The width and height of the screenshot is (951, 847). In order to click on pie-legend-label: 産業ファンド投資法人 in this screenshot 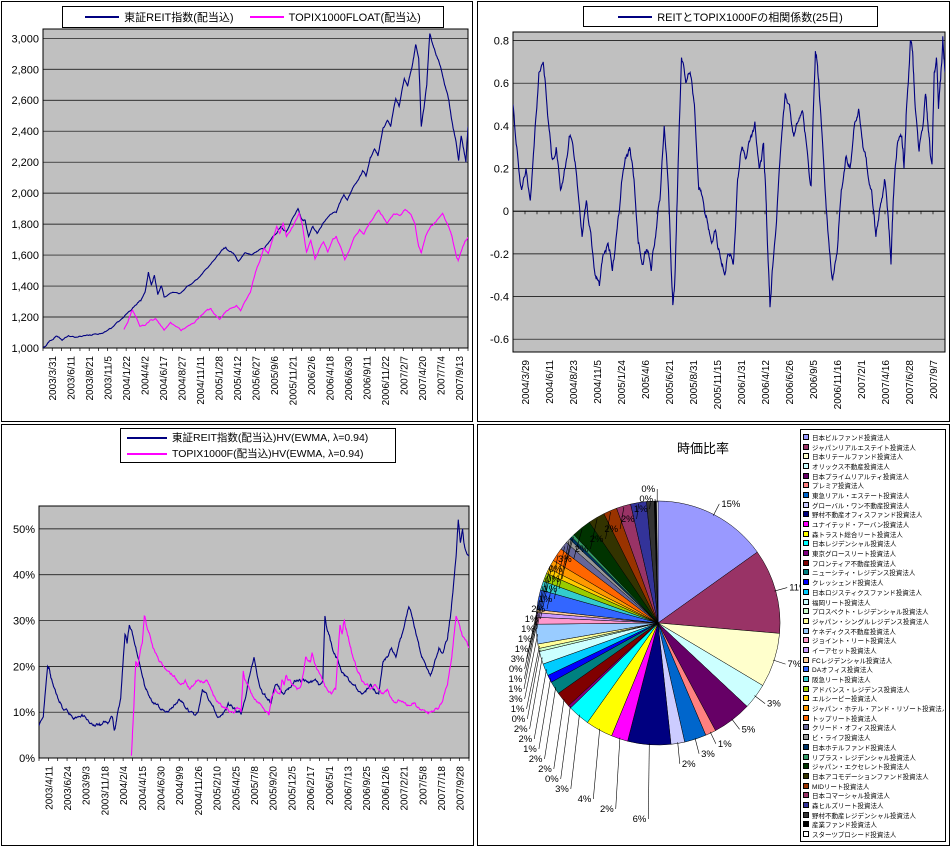, I will do `click(844, 826)`.